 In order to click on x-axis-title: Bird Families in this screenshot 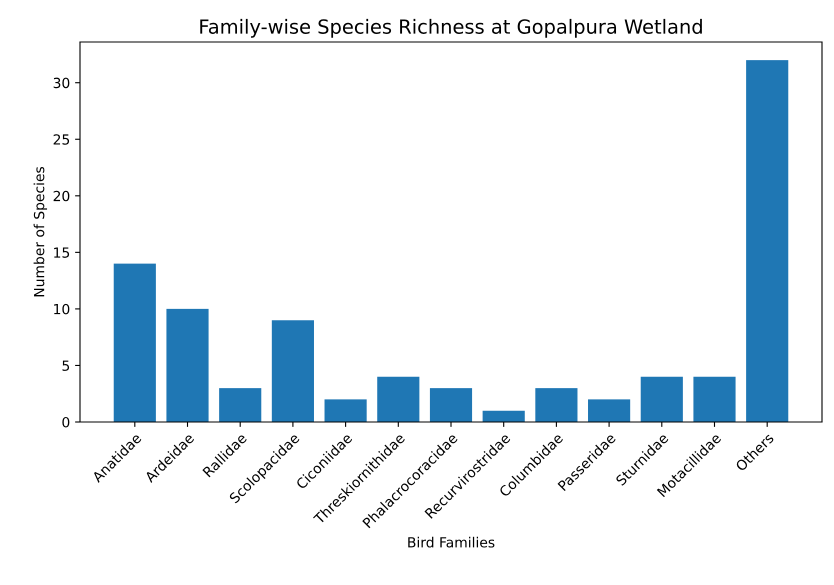, I will do `click(451, 542)`.